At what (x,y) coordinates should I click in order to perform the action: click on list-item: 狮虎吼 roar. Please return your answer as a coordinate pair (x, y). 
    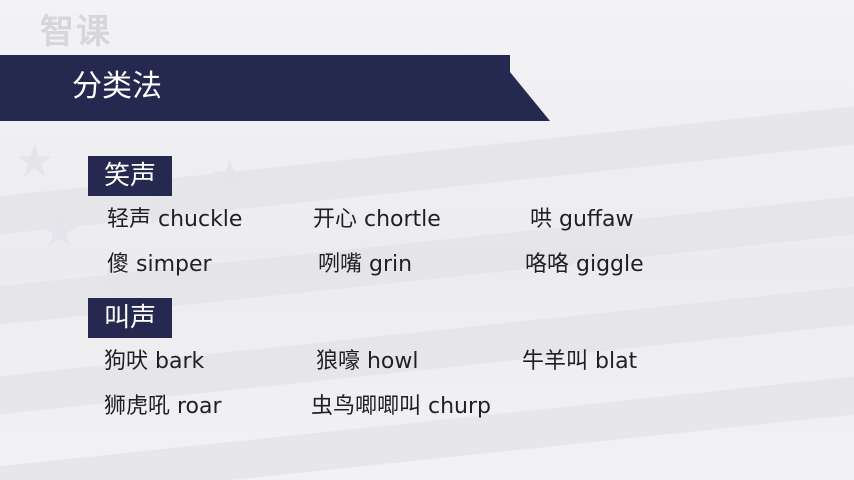
    Looking at the image, I should click on (163, 406).